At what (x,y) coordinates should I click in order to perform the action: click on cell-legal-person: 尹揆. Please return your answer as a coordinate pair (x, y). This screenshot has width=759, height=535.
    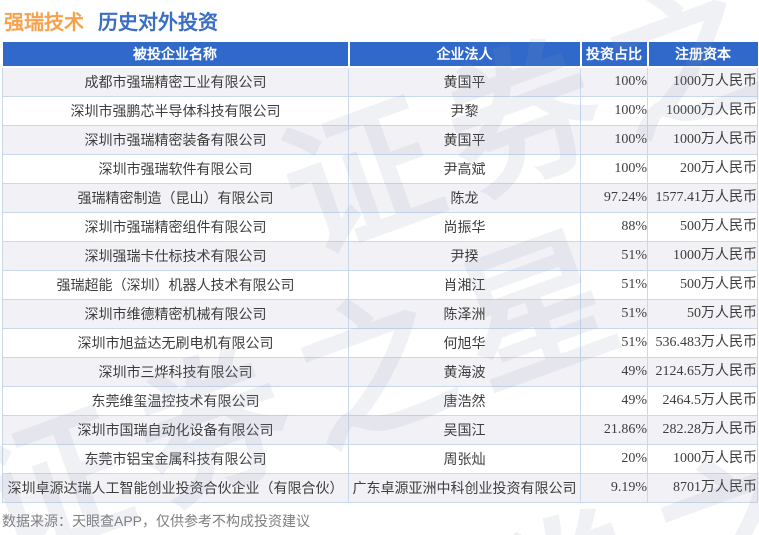
    Looking at the image, I should click on (464, 256).